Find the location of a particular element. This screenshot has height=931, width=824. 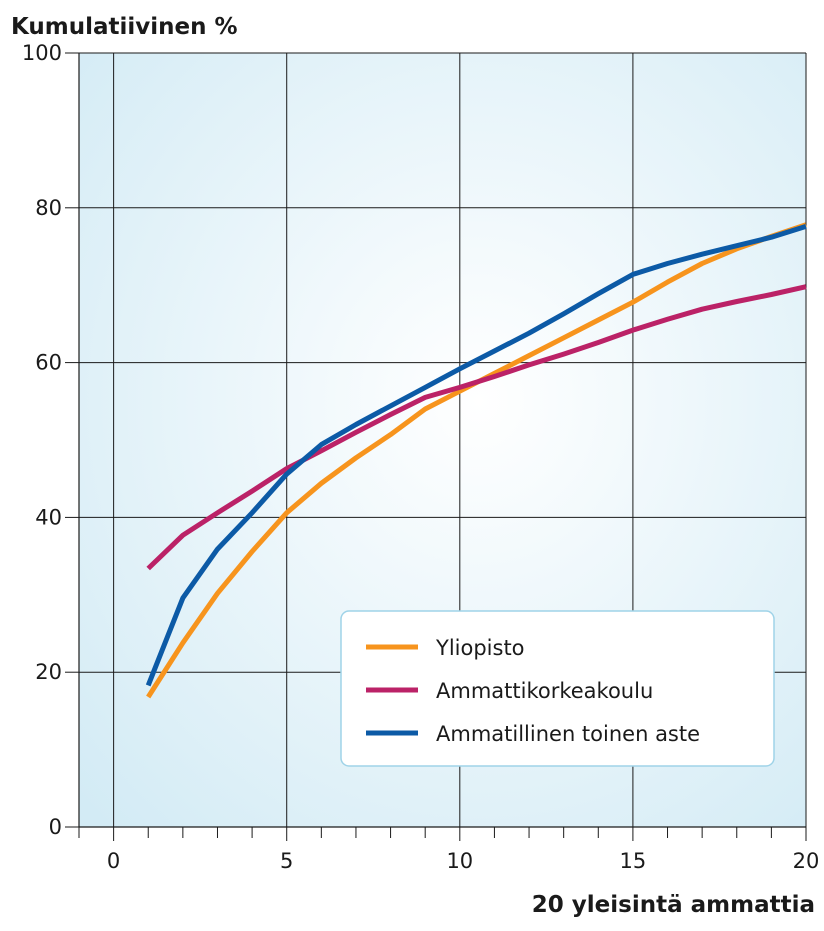

y-tick-label: 20 is located at coordinates (48, 672).